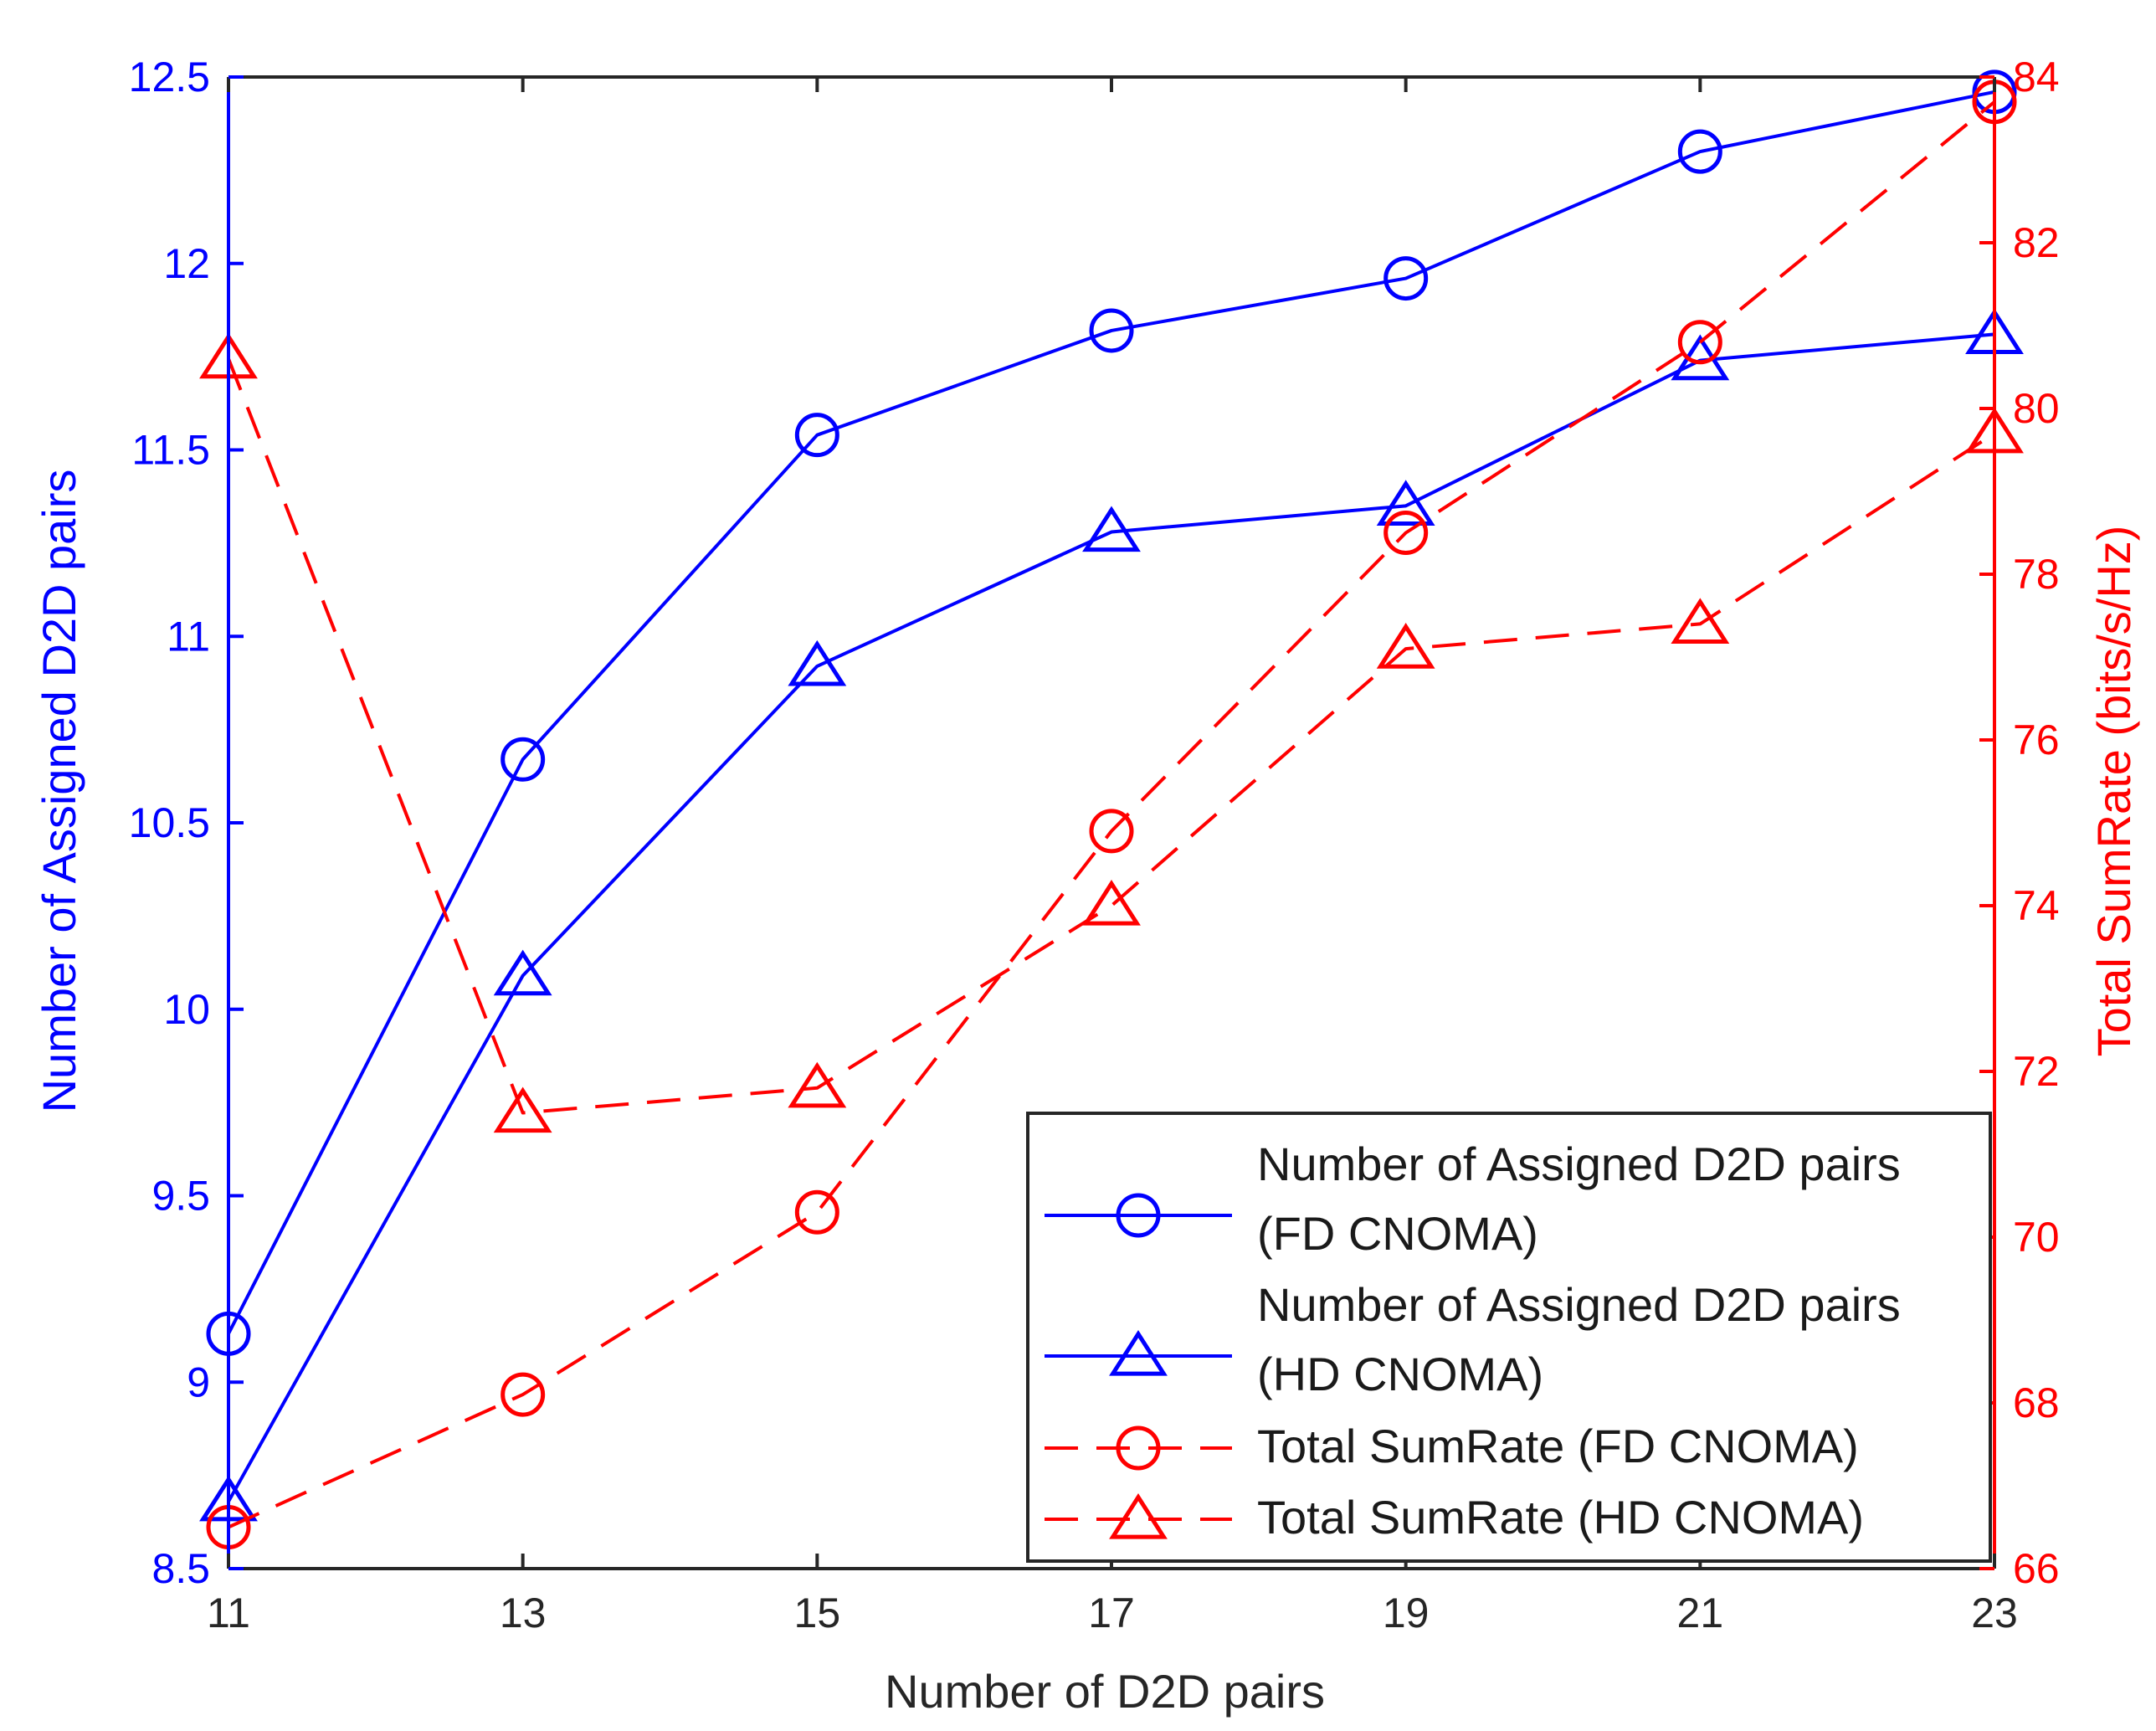 Image resolution: width=2156 pixels, height=1731 pixels. What do you see at coordinates (1579, 1164) in the screenshot?
I see `legend-label-fd-assigned-line1: Number of Assigned D2D pairs` at bounding box center [1579, 1164].